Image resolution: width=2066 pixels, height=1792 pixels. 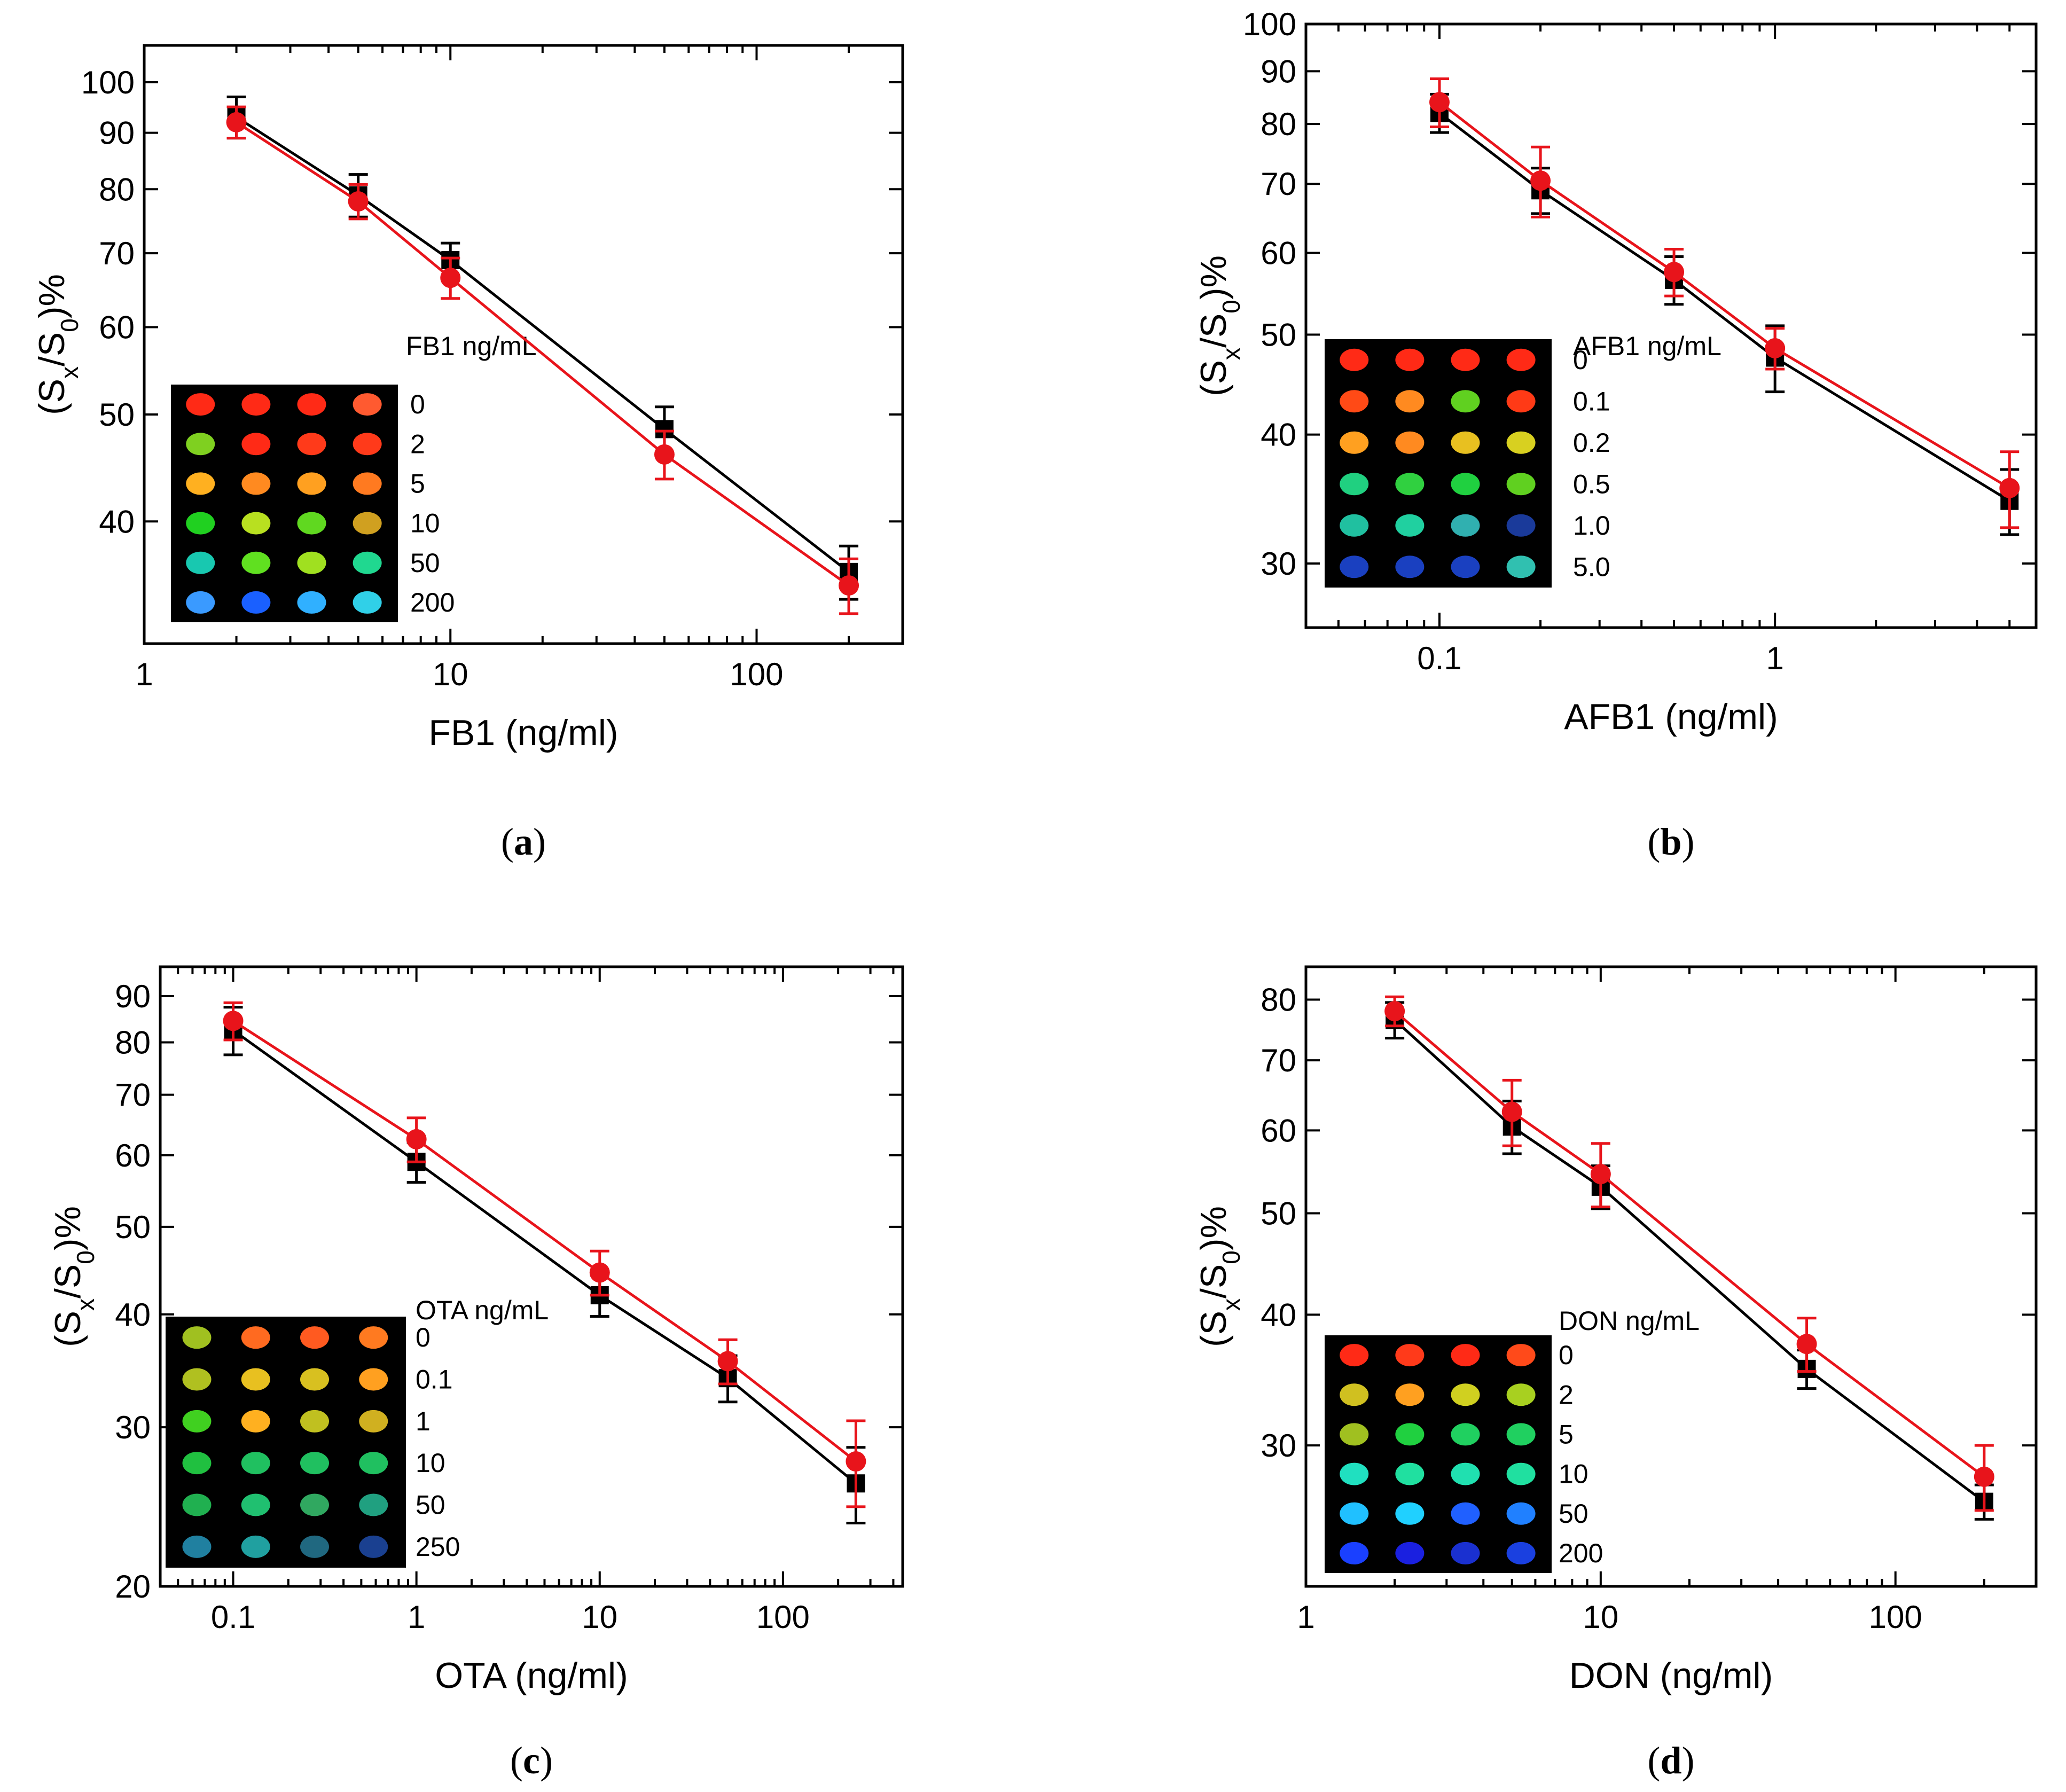 What do you see at coordinates (1279, 184) in the screenshot?
I see `y-tick-label: 70` at bounding box center [1279, 184].